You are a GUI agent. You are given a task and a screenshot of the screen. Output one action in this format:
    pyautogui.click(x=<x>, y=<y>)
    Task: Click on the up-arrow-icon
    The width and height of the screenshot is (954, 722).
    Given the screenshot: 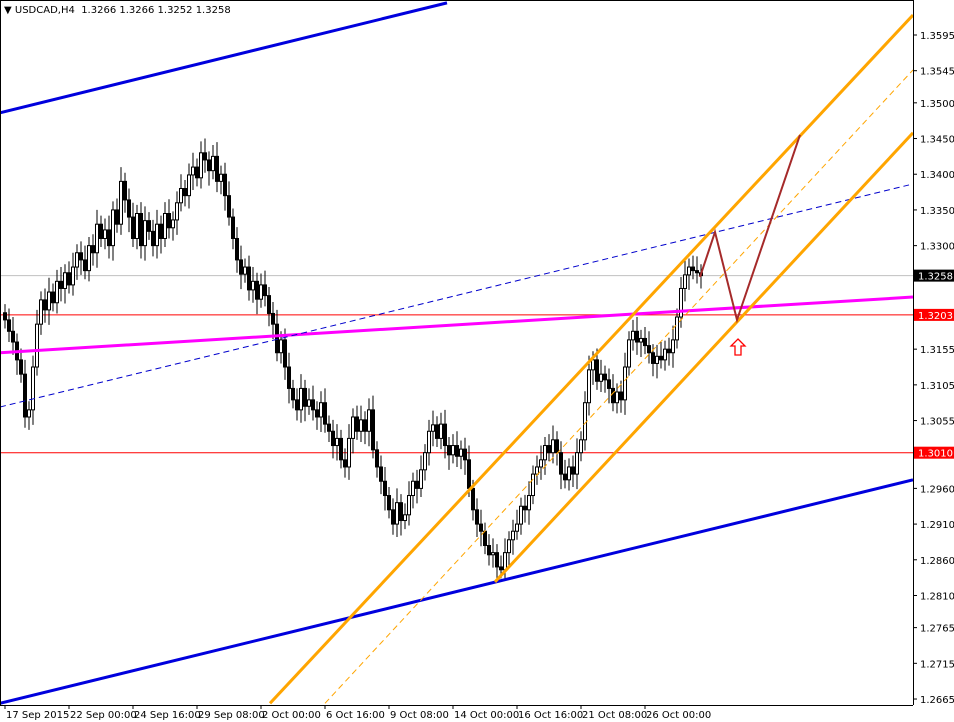 What is the action you would take?
    pyautogui.click(x=738, y=347)
    